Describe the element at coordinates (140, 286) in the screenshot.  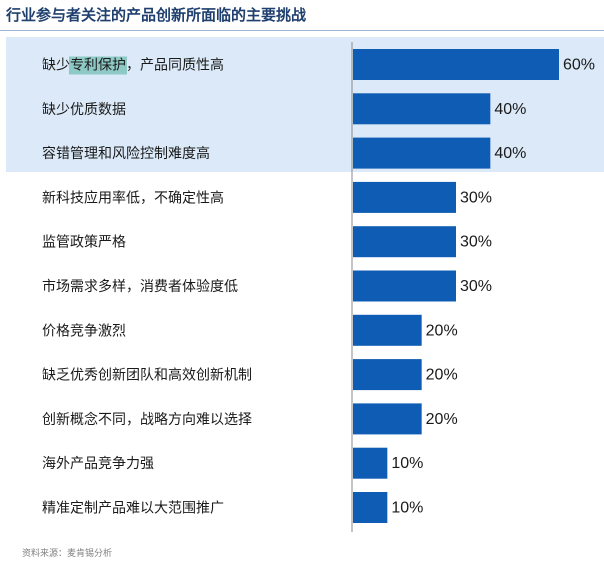
I see `category-label: 市场需求多样，消费者体验度低` at that location.